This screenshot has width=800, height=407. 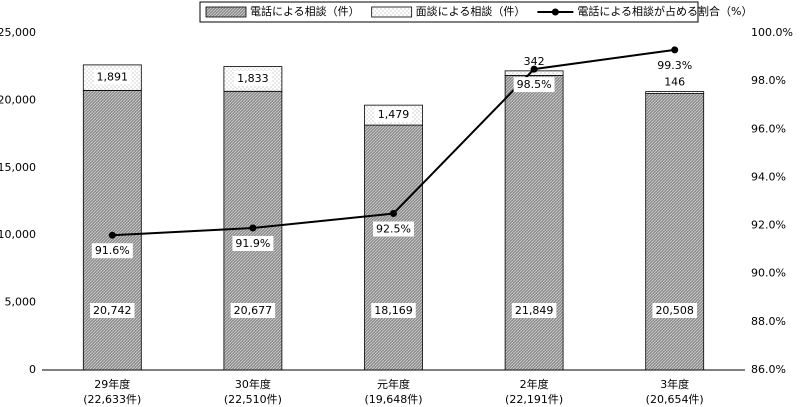 I want to click on value-label: 1,833, so click(x=253, y=78).